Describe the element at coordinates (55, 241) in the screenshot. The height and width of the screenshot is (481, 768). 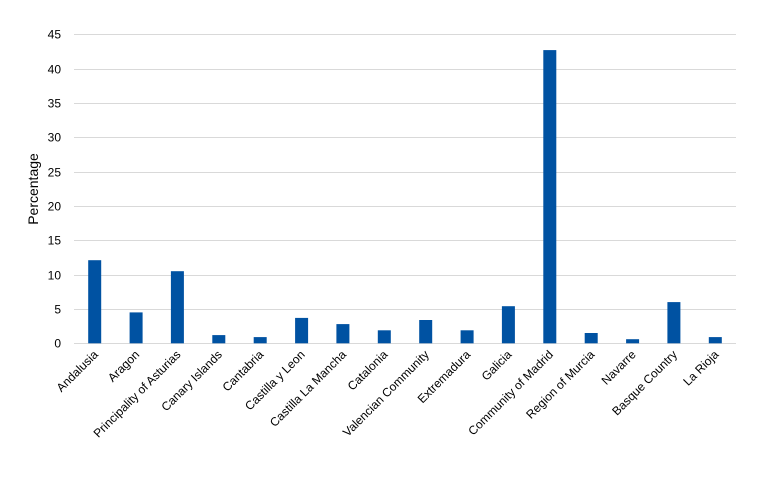
I see `y-tick-label: 15` at that location.